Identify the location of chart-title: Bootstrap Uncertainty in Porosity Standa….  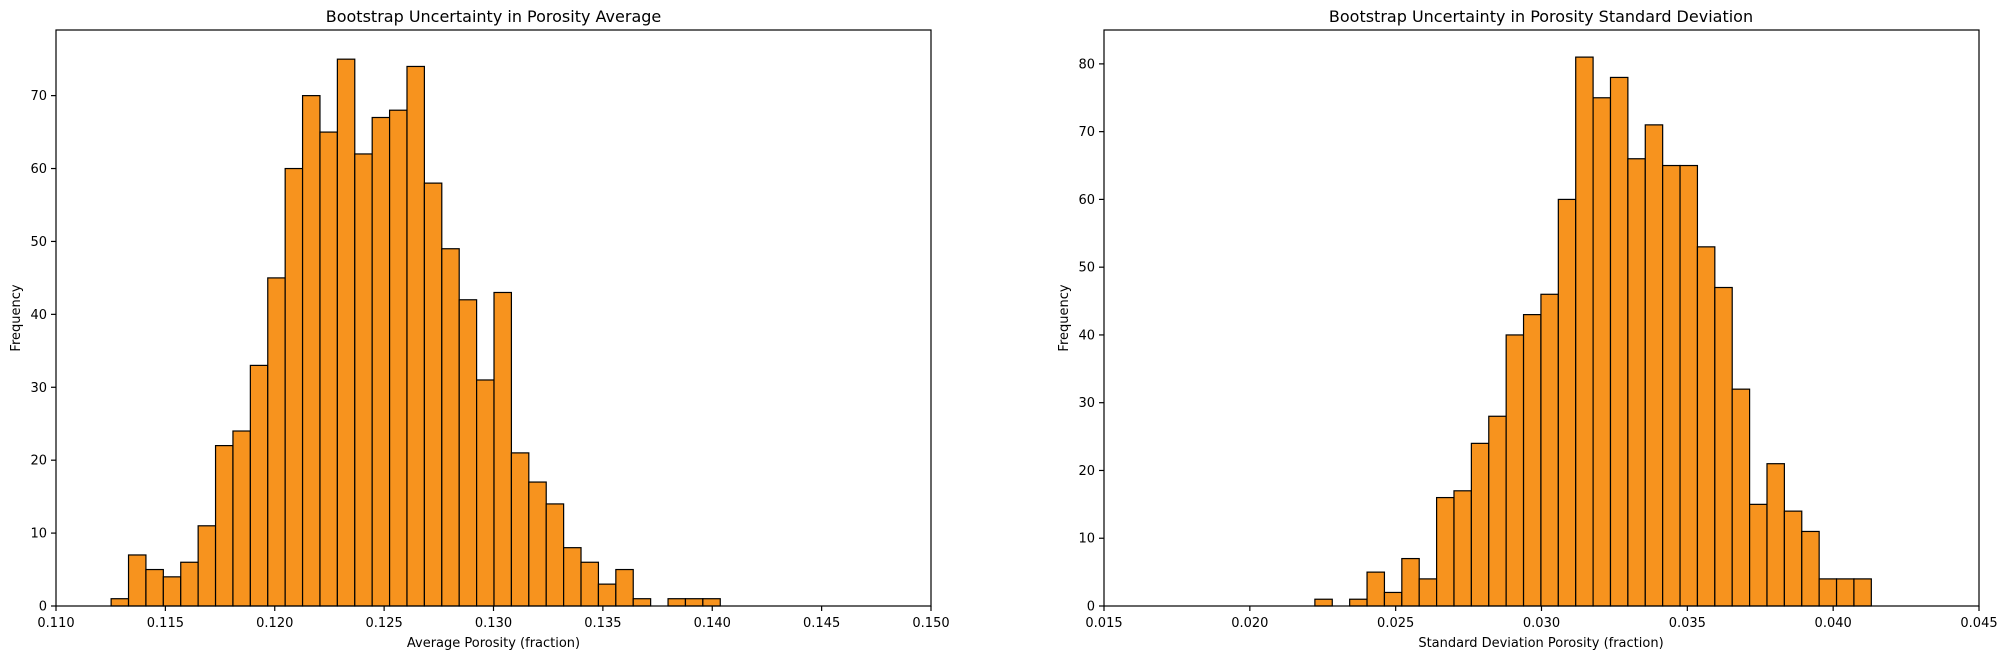
(1541, 16).